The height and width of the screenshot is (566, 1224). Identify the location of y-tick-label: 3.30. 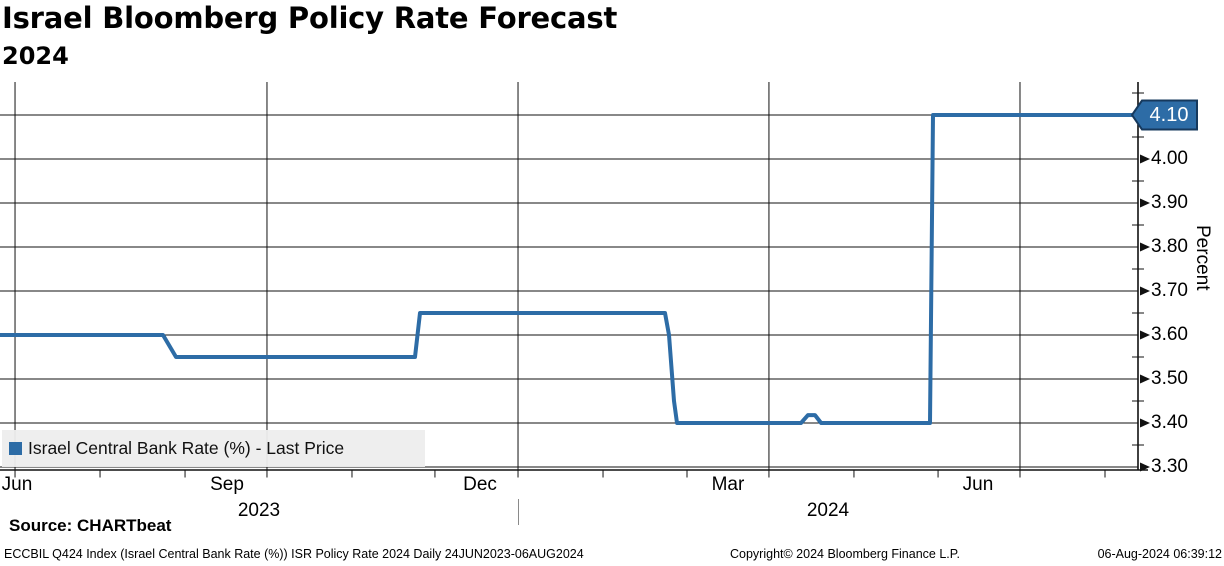
(1169, 466).